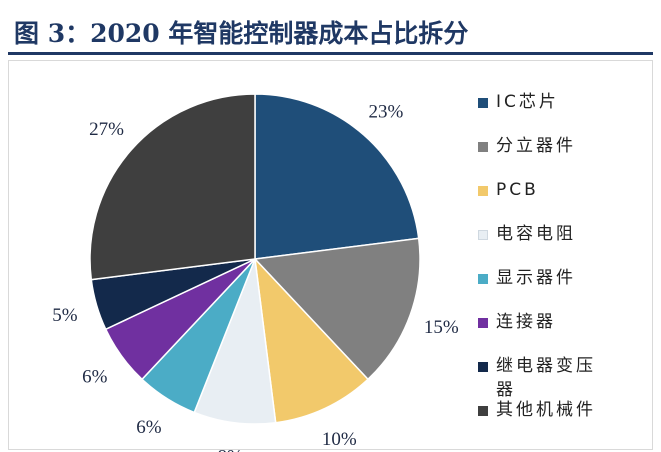  What do you see at coordinates (517, 190) in the screenshot?
I see `legend-label: PCB` at bounding box center [517, 190].